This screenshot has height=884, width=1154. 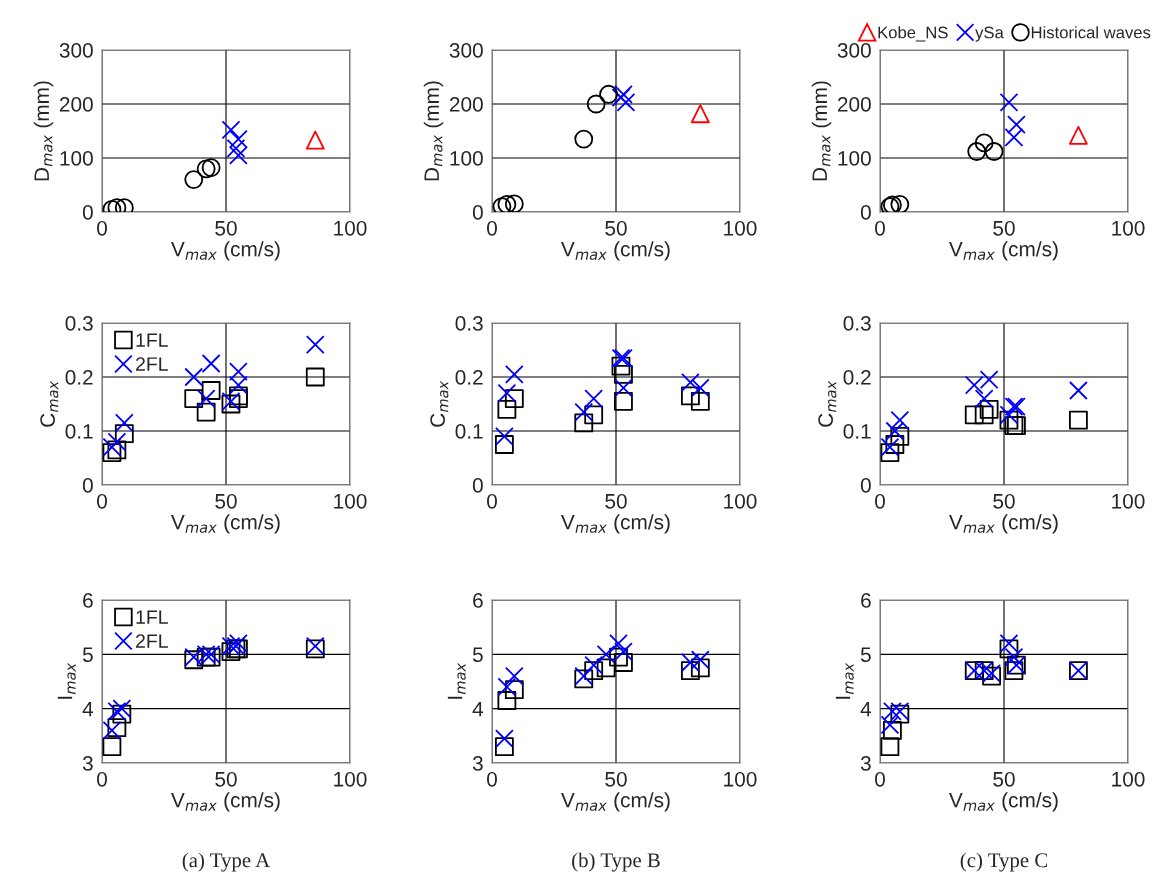 What do you see at coordinates (913, 34) in the screenshot?
I see `legend-label: Kobe_NS` at bounding box center [913, 34].